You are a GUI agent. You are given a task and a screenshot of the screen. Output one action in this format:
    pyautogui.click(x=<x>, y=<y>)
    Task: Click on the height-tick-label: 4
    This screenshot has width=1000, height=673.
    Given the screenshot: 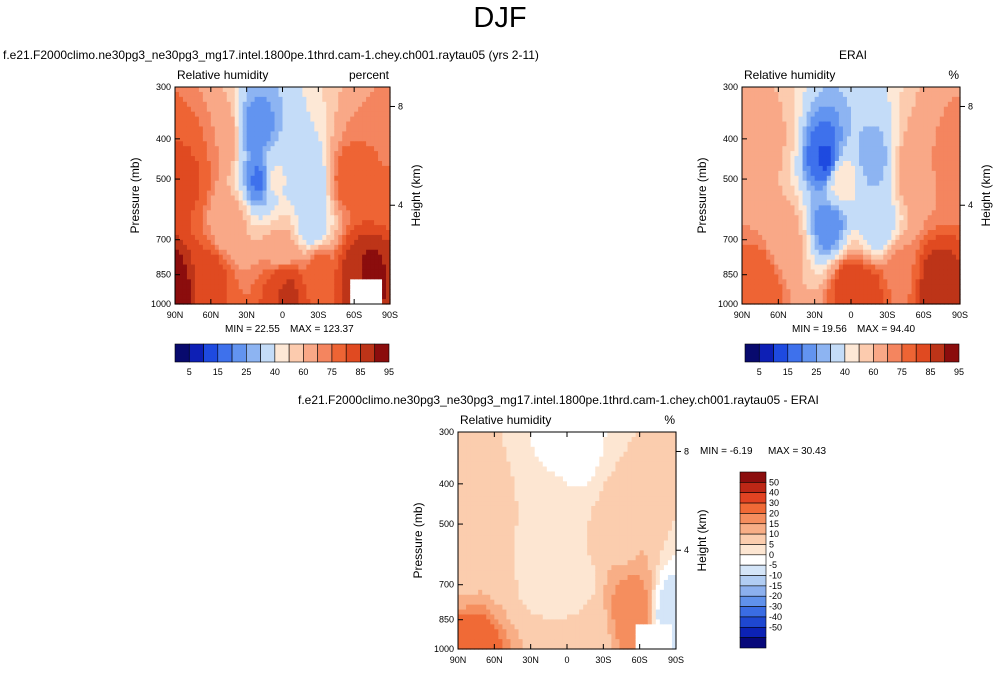 What is the action you would take?
    pyautogui.click(x=970, y=205)
    